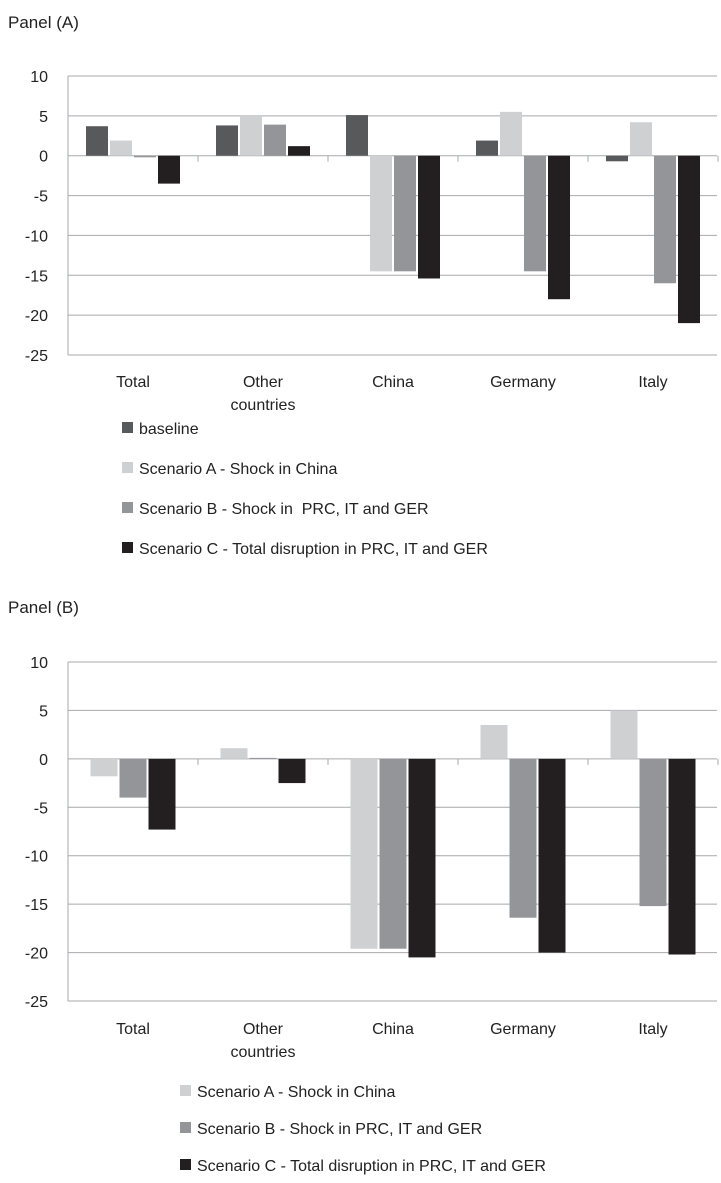 This screenshot has width=721, height=1183. I want to click on chart-title: Panel (A), so click(43, 22).